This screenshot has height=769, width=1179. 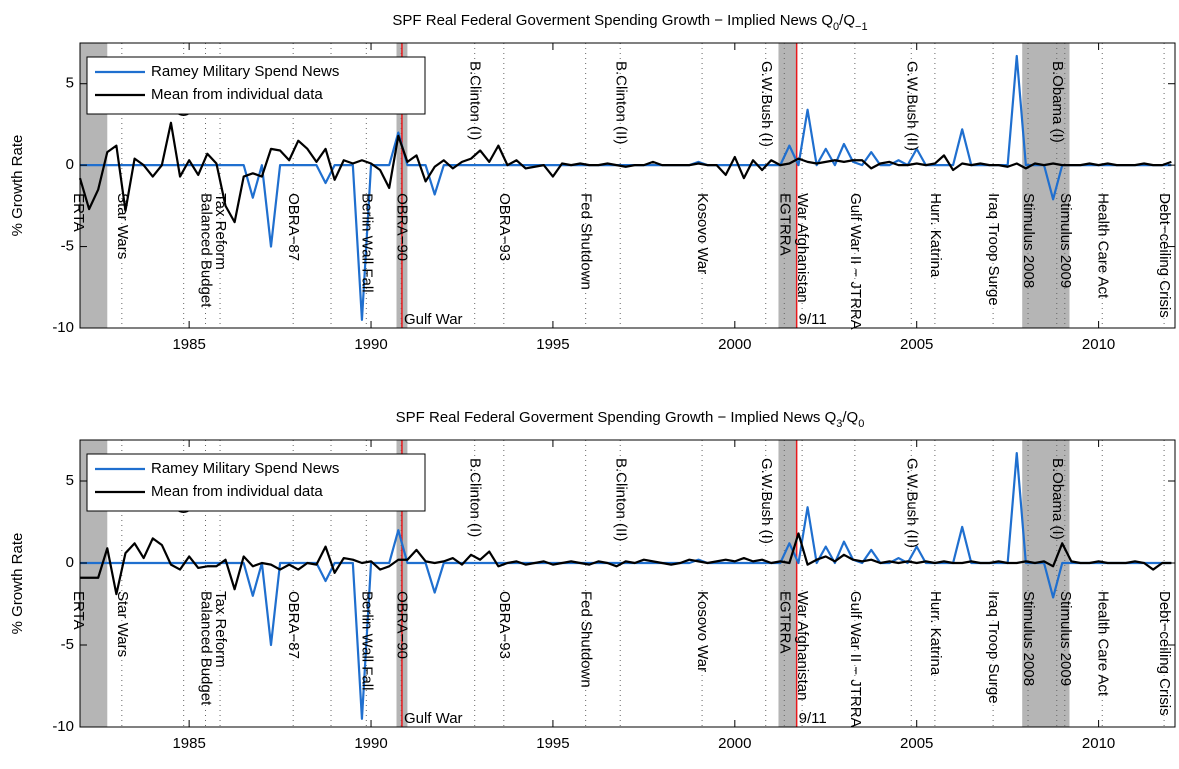 I want to click on title-part: −1, so click(x=861, y=27).